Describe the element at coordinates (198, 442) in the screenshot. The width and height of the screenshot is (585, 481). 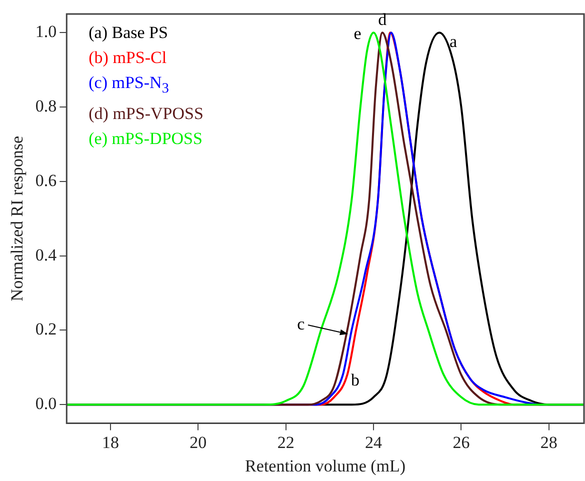
I see `x-tick-label: 20` at that location.